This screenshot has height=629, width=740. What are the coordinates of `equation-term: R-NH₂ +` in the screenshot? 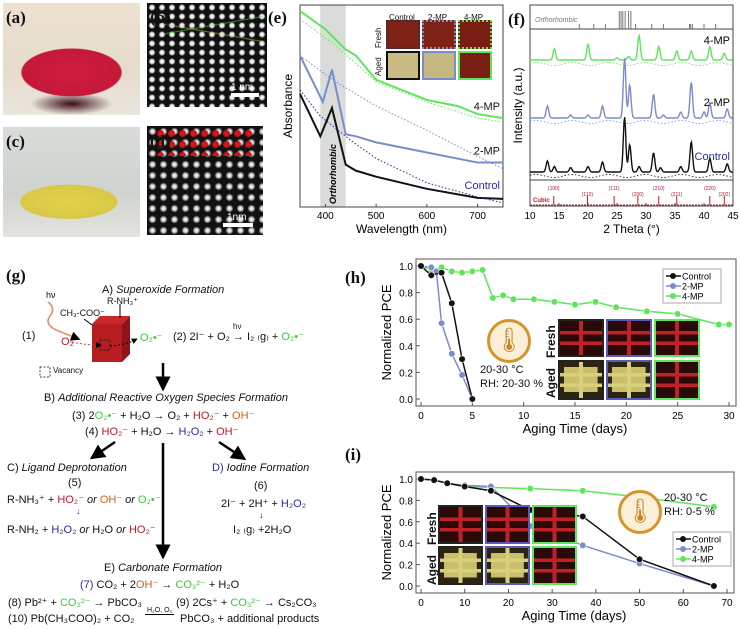 It's located at (29, 530).